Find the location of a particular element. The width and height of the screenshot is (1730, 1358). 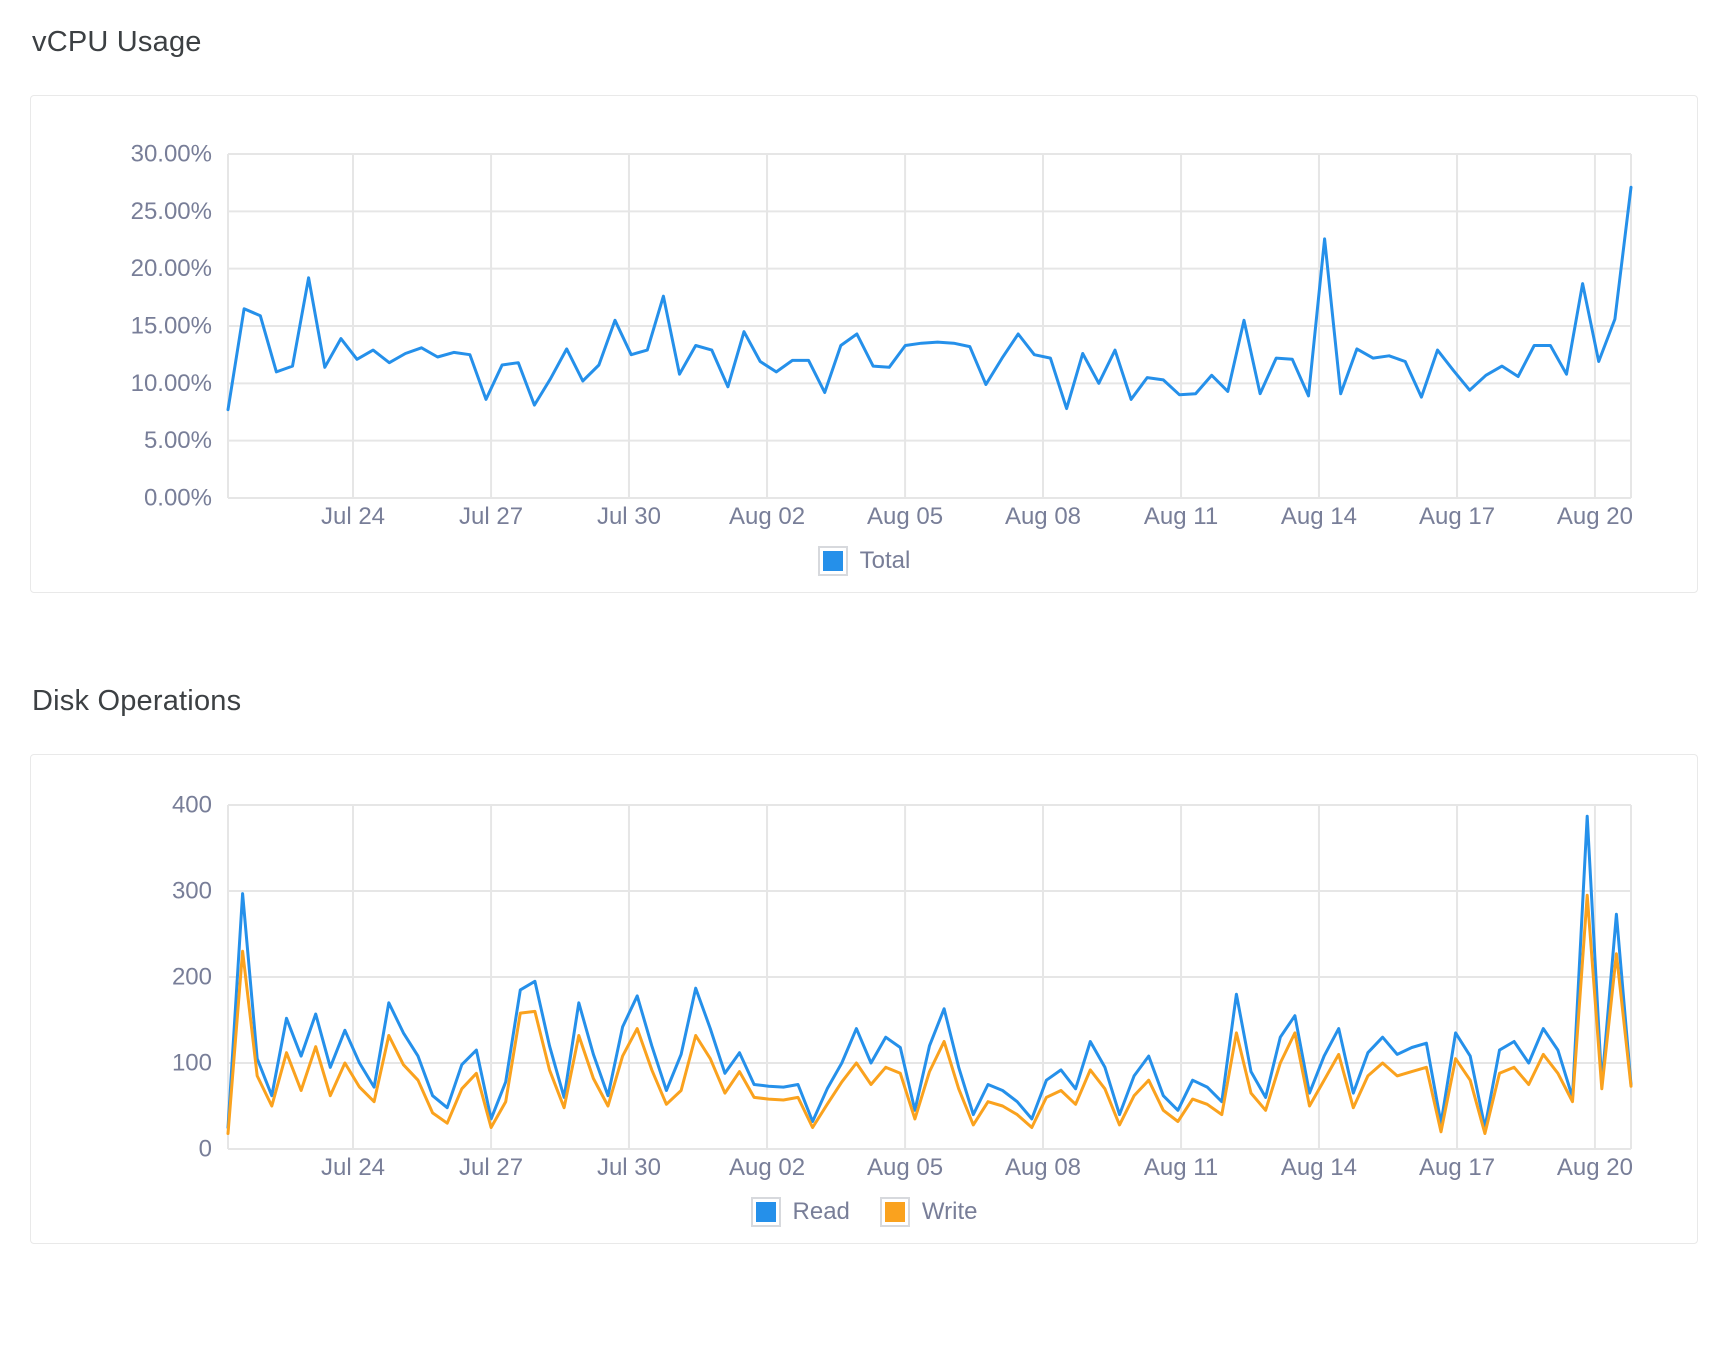

legend-label-read: Read is located at coordinates (821, 1211).